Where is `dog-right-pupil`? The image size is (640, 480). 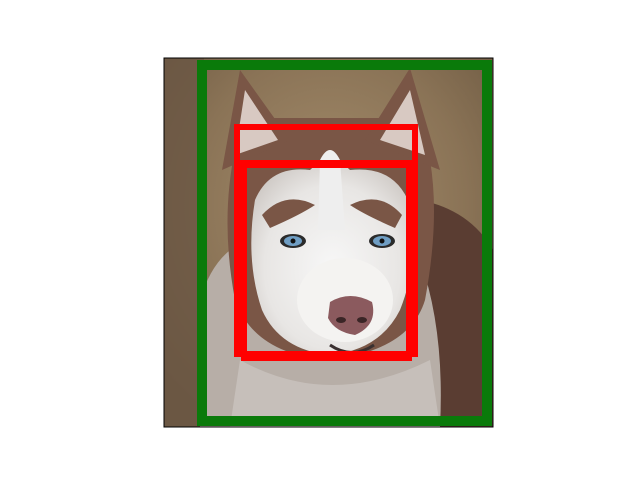 dog-right-pupil is located at coordinates (382, 241).